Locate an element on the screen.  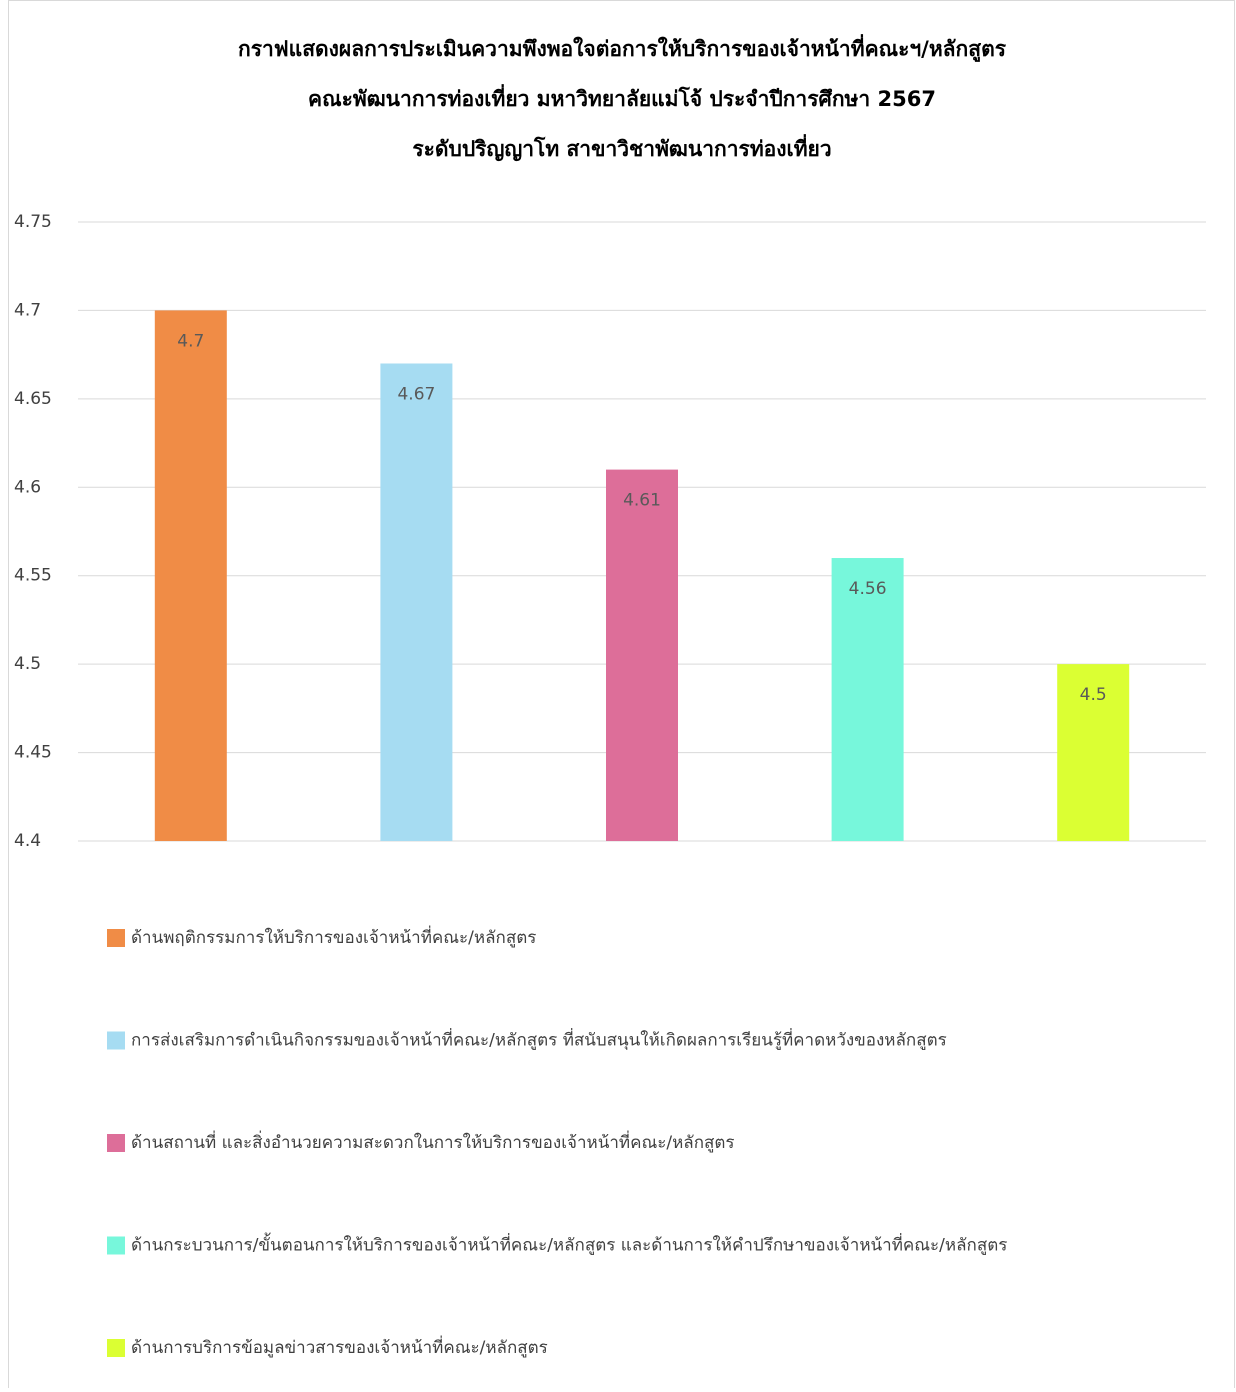
y-tick-label: 4.75 is located at coordinates (33, 222).